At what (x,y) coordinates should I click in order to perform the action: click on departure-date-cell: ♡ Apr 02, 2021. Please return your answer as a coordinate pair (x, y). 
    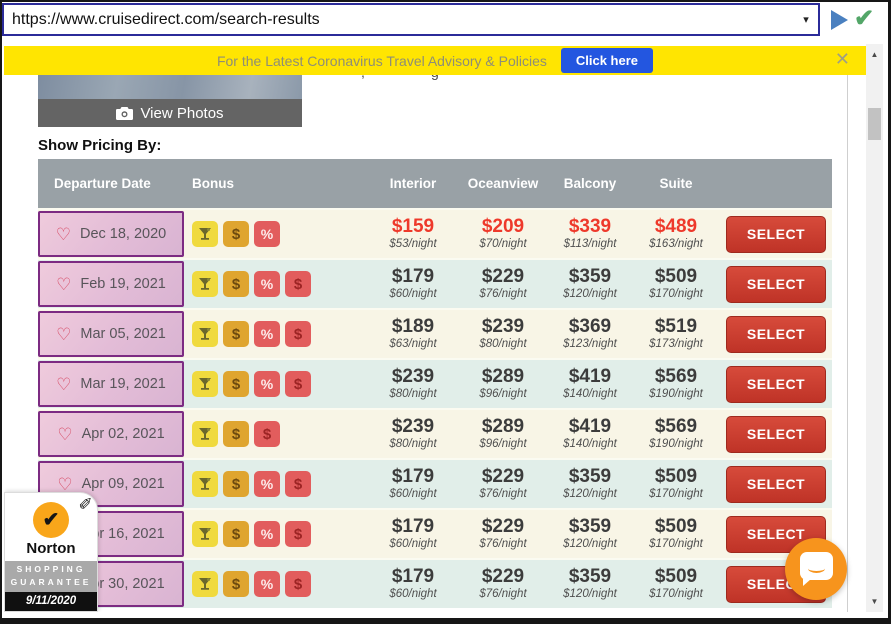
    Looking at the image, I should click on (111, 434).